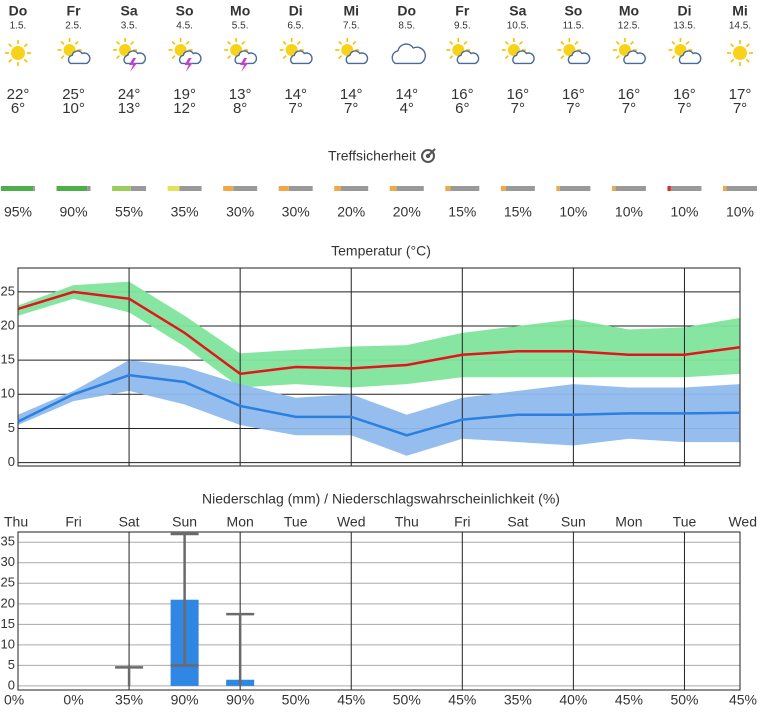 The image size is (763, 714). I want to click on day-name: Sa, so click(129, 11).